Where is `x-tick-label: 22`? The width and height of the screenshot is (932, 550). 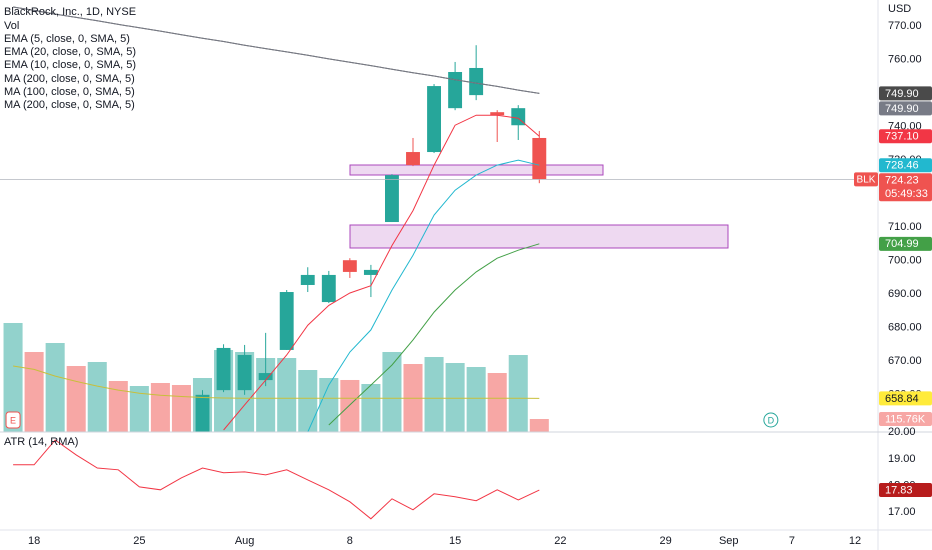
x-tick-label: 22 is located at coordinates (560, 541).